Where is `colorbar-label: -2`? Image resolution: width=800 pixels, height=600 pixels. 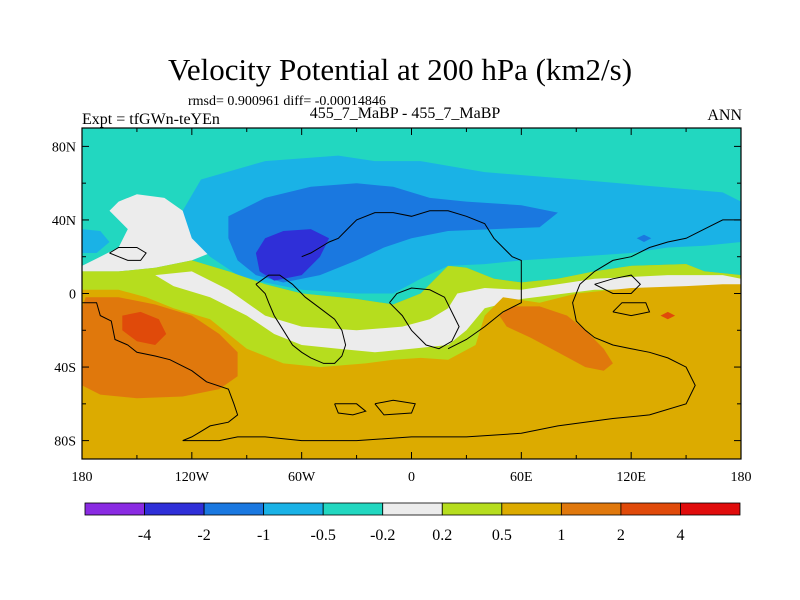
colorbar-label: -2 is located at coordinates (203, 535).